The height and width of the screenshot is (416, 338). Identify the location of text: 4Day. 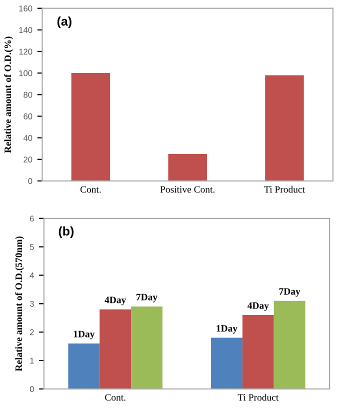
(258, 306).